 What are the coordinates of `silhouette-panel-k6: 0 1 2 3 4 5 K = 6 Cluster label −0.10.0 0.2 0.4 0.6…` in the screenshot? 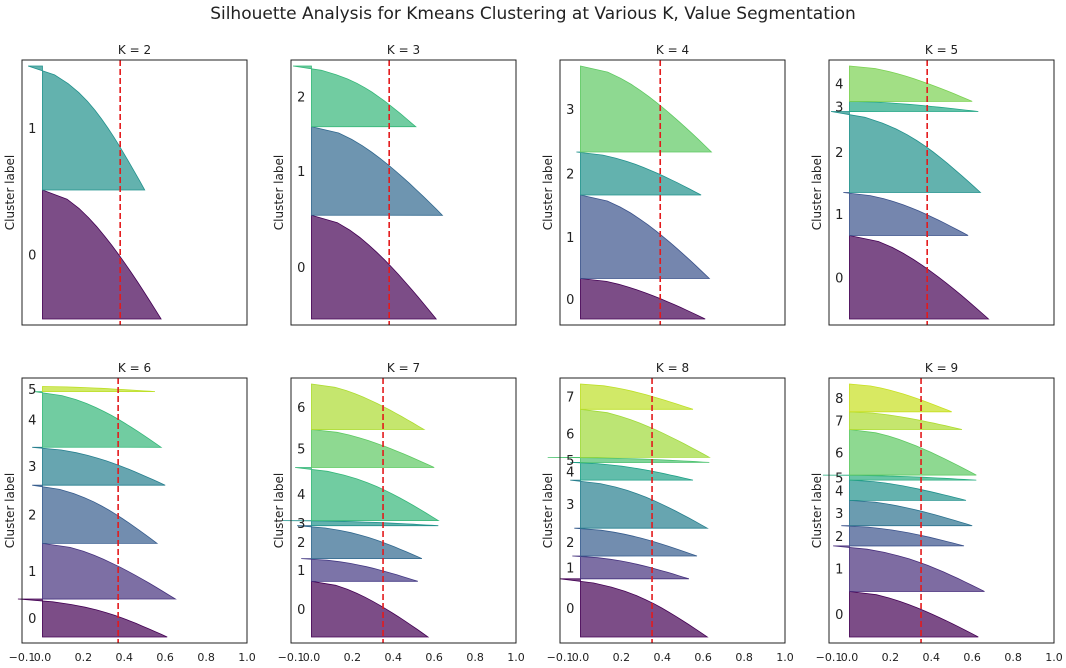 It's located at (129, 512).